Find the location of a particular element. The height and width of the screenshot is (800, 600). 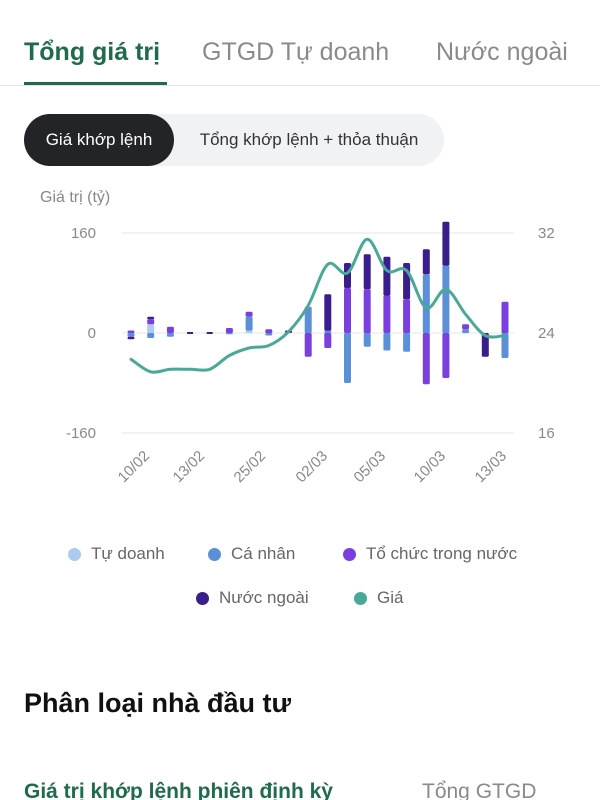

y-tick-label: 160 is located at coordinates (83, 233).